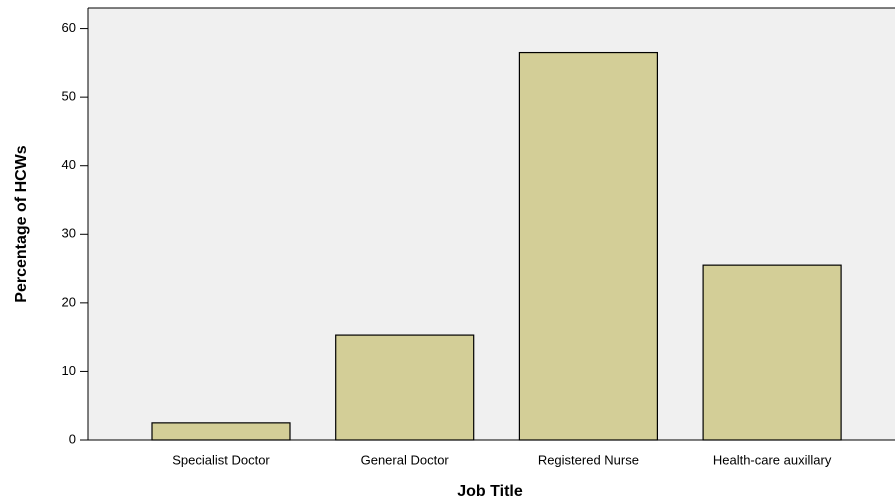 The image size is (895, 504). I want to click on y-tick-label: 0, so click(72, 438).